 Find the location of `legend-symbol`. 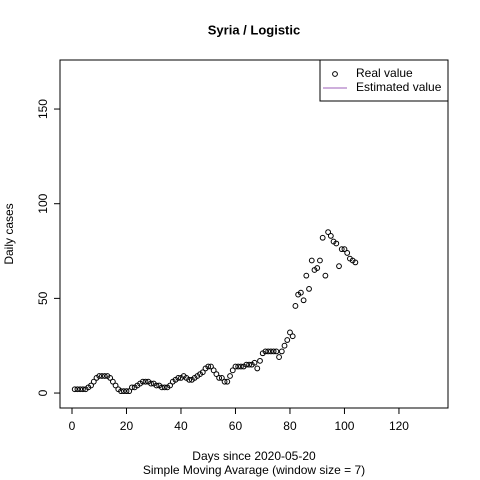

legend-symbol is located at coordinates (335, 74).